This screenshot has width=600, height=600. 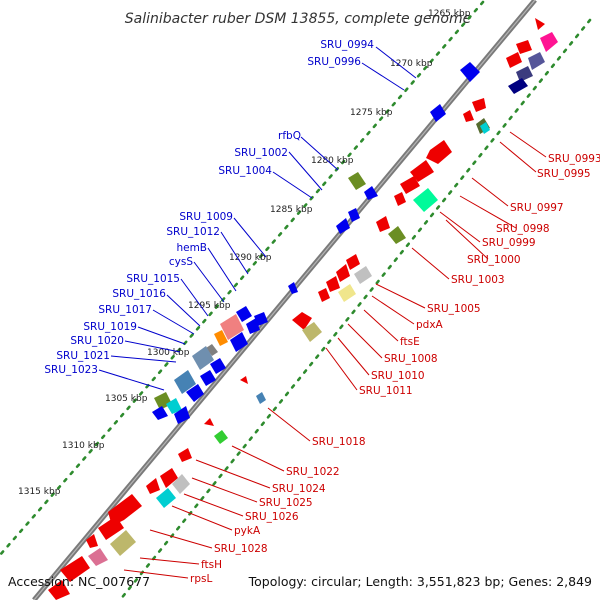 What do you see at coordinates (139, 294) in the screenshot?
I see `gene-label: SRU_1016` at bounding box center [139, 294].